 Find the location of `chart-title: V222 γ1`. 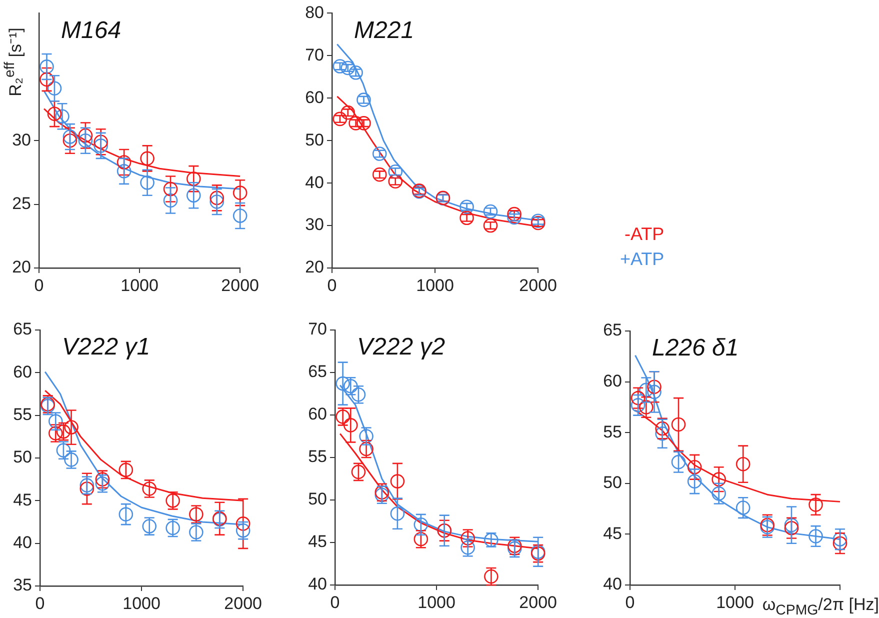

chart-title: V222 γ1 is located at coordinates (106, 347).